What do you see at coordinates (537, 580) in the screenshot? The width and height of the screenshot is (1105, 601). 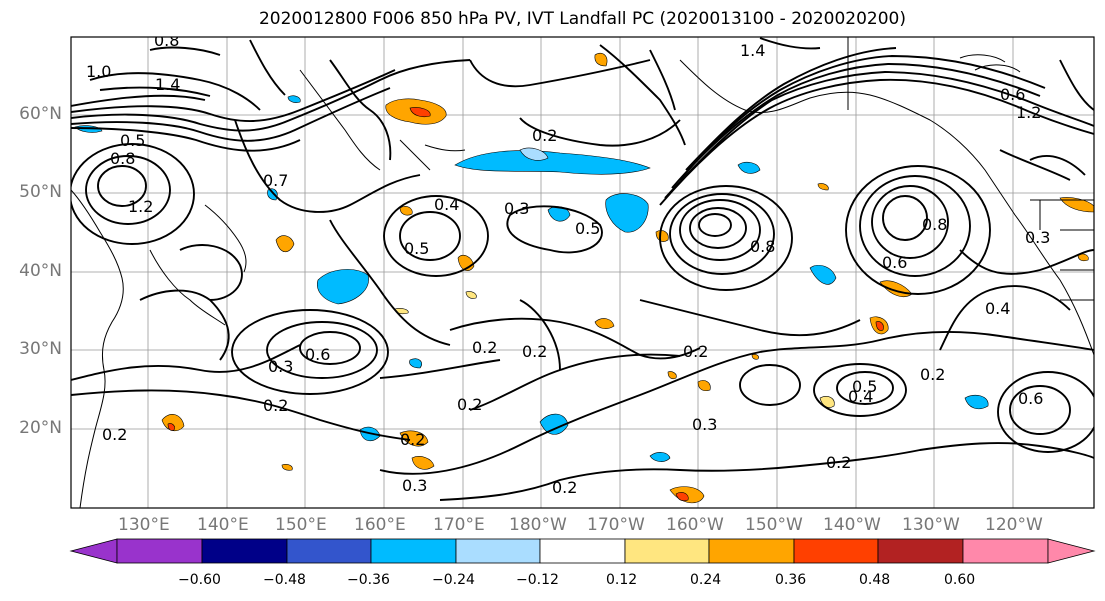 I see `colorbar-tick: −0.12` at bounding box center [537, 580].